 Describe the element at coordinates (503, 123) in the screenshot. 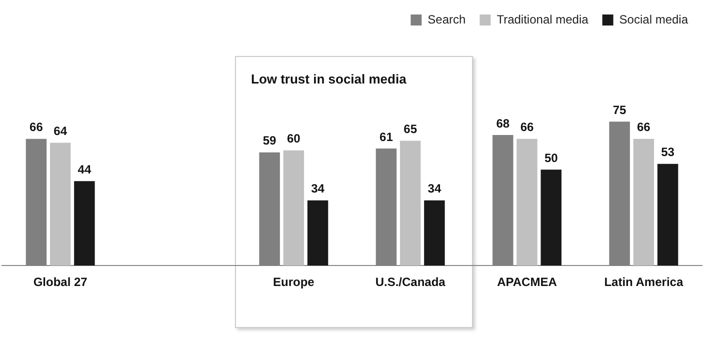

I see `data-label: 68` at that location.